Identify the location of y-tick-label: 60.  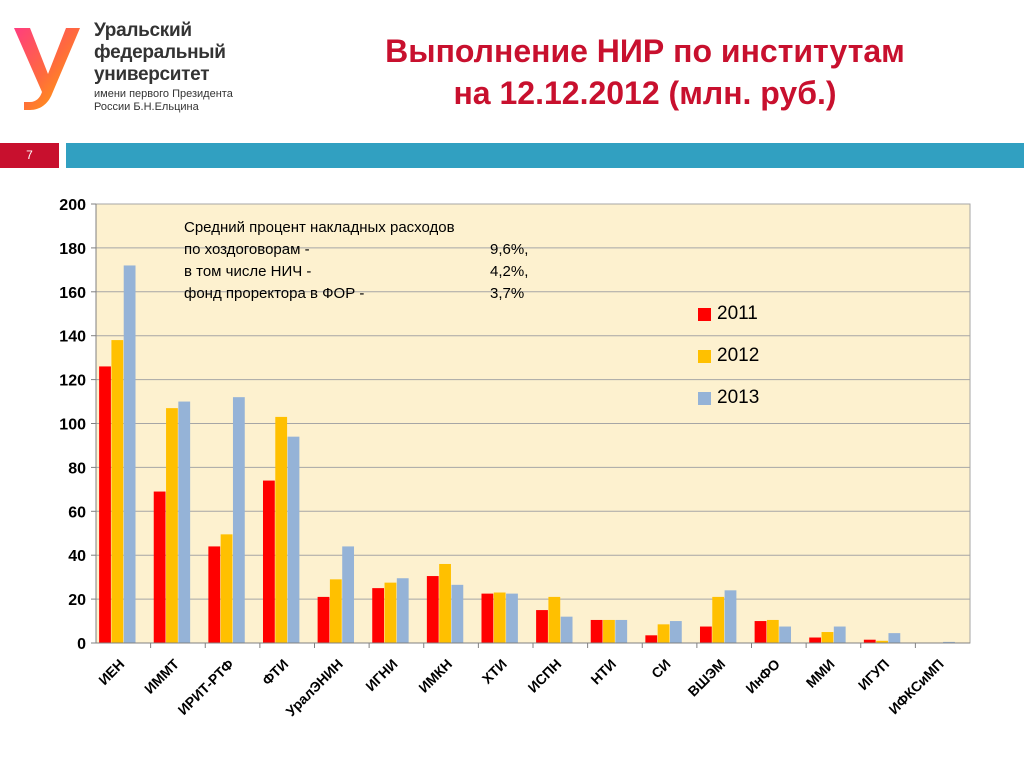
(77, 512).